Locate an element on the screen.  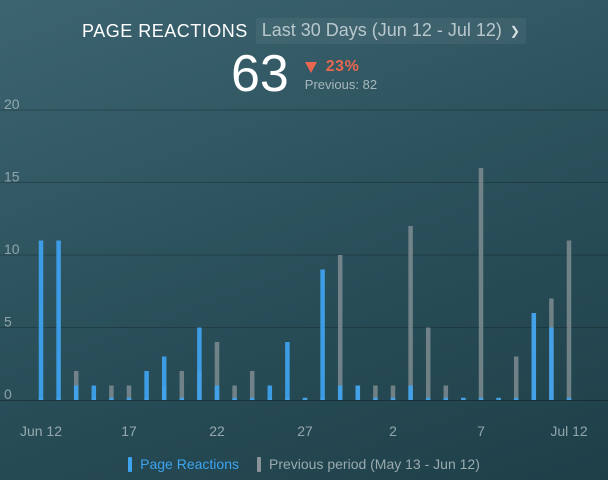
legend-swatch-current is located at coordinates (130, 464).